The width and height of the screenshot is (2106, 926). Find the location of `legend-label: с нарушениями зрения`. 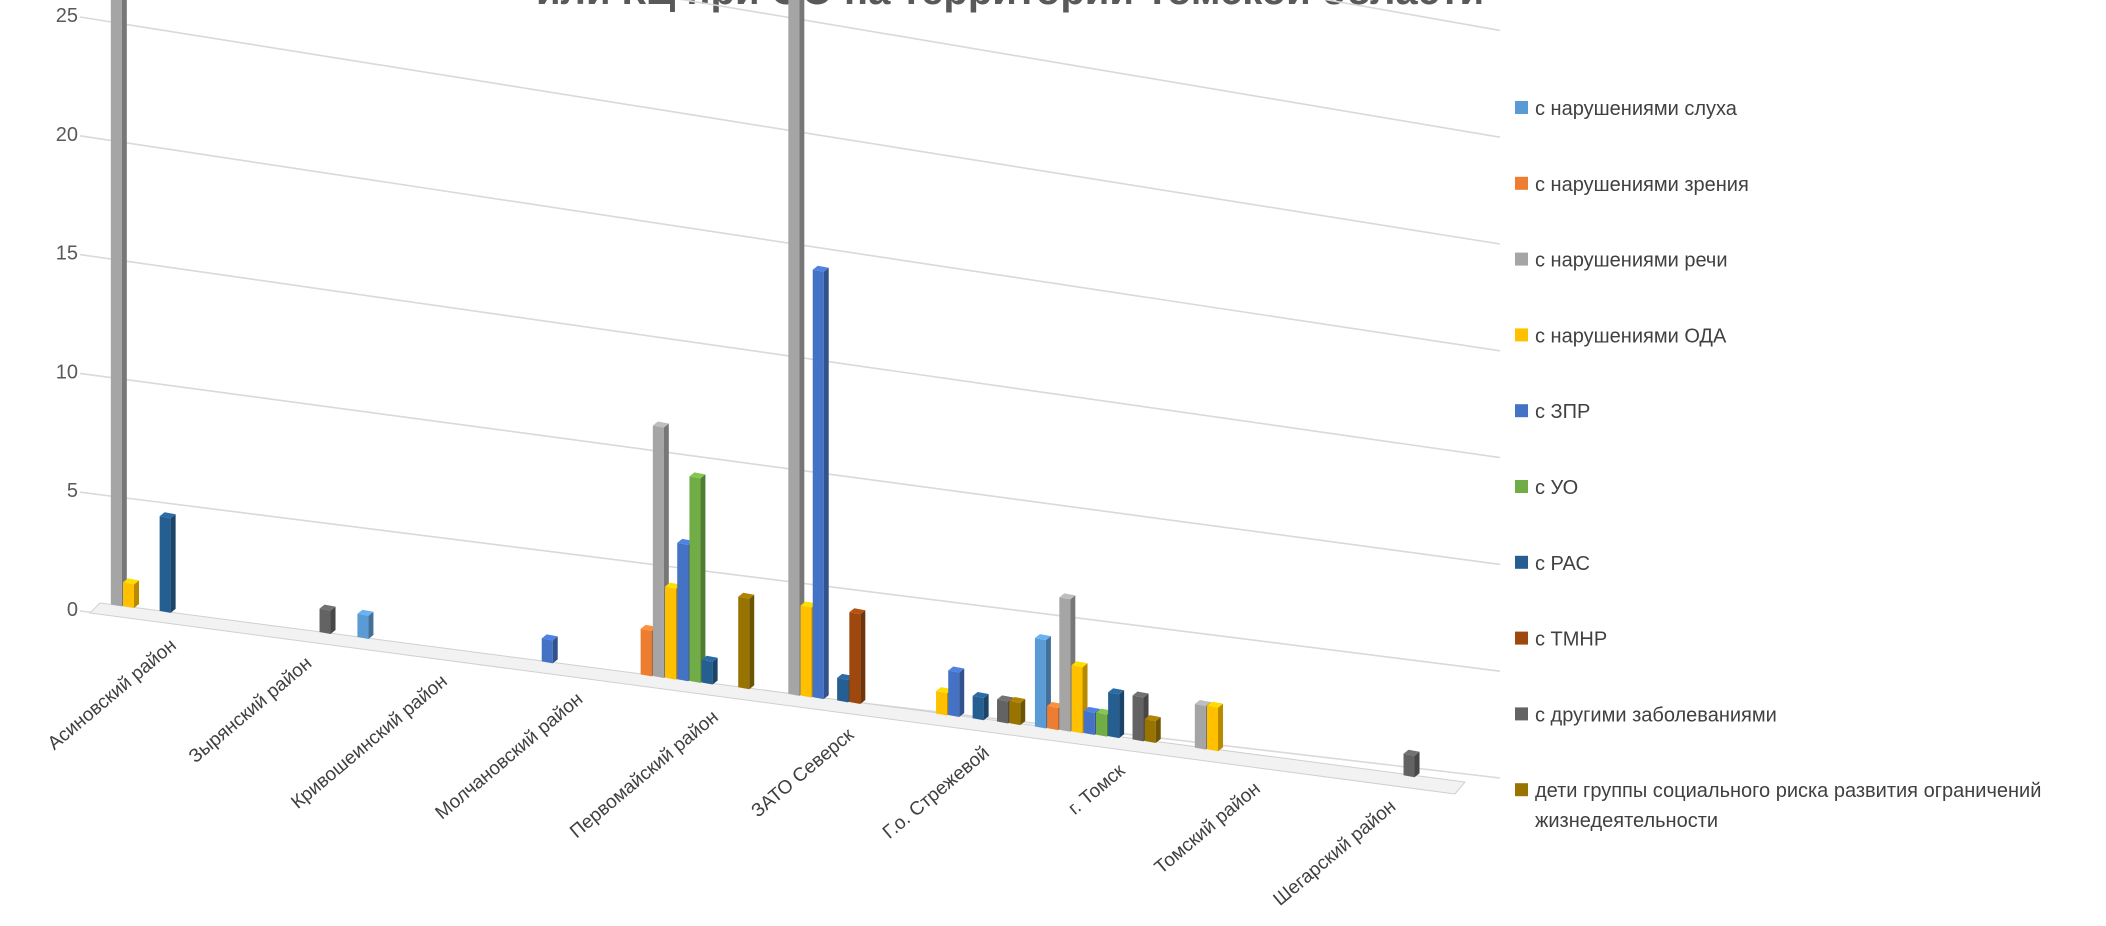

legend-label: с нарушениями зрения is located at coordinates (1642, 185).